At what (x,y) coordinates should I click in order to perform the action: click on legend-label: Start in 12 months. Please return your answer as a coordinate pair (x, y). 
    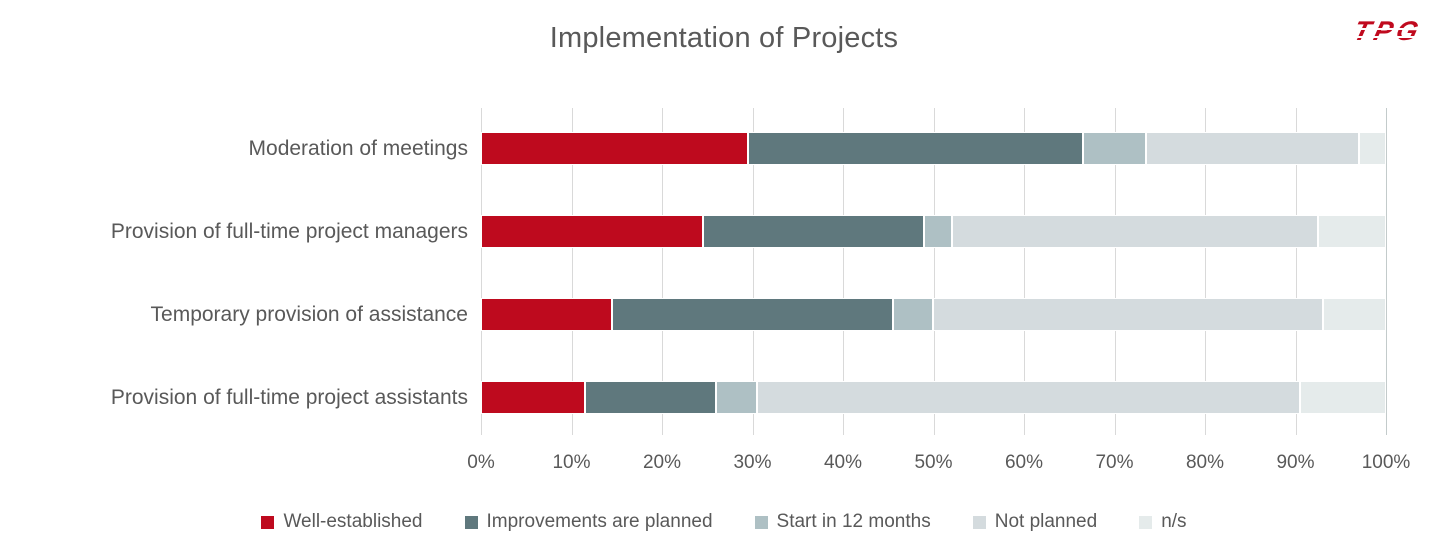
    Looking at the image, I should click on (853, 521).